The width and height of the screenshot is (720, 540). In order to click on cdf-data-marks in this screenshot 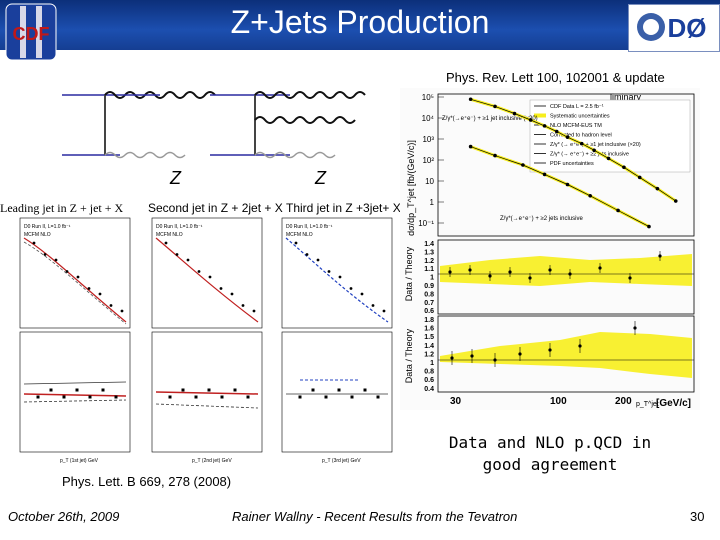, I will do `click(573, 163)`.